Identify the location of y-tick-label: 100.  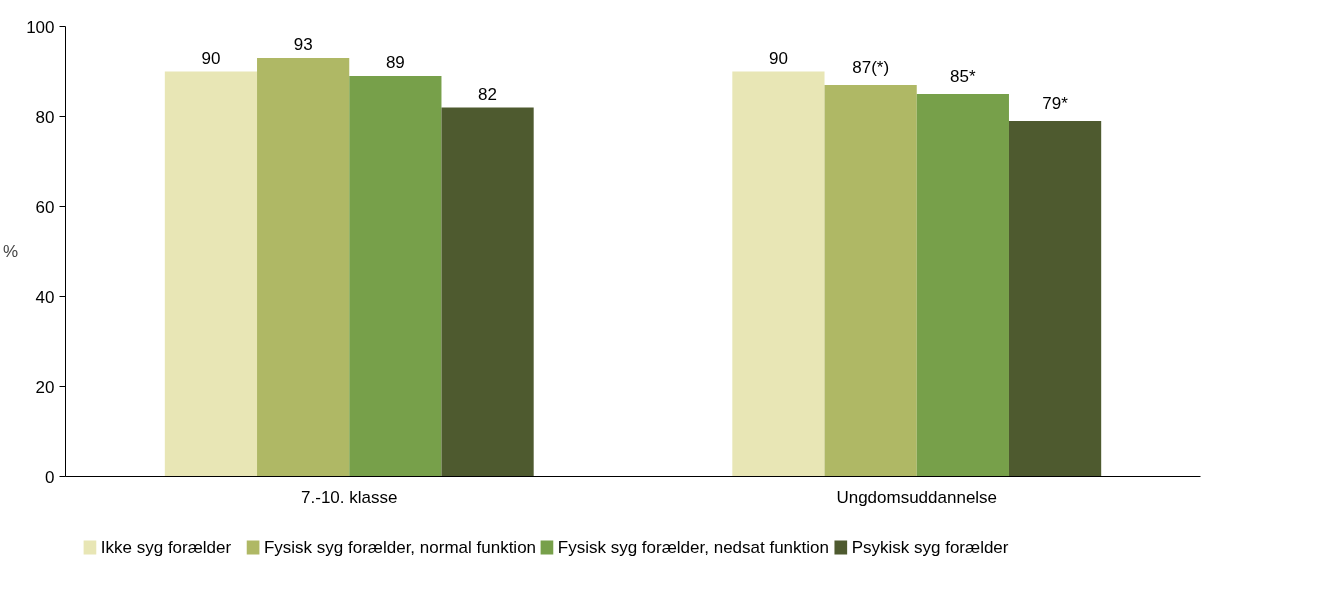
(40, 27).